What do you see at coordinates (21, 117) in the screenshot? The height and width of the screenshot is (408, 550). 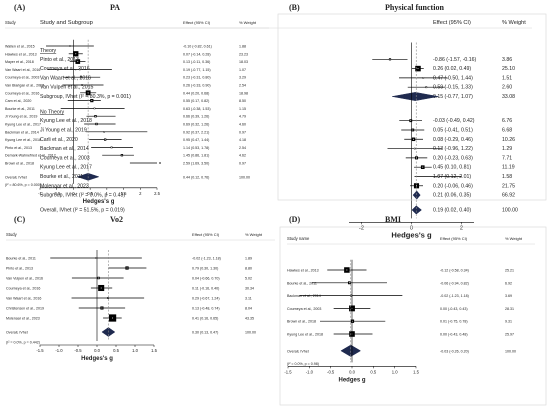 I see `study-label: Ji Young et al., 2019` at bounding box center [21, 117].